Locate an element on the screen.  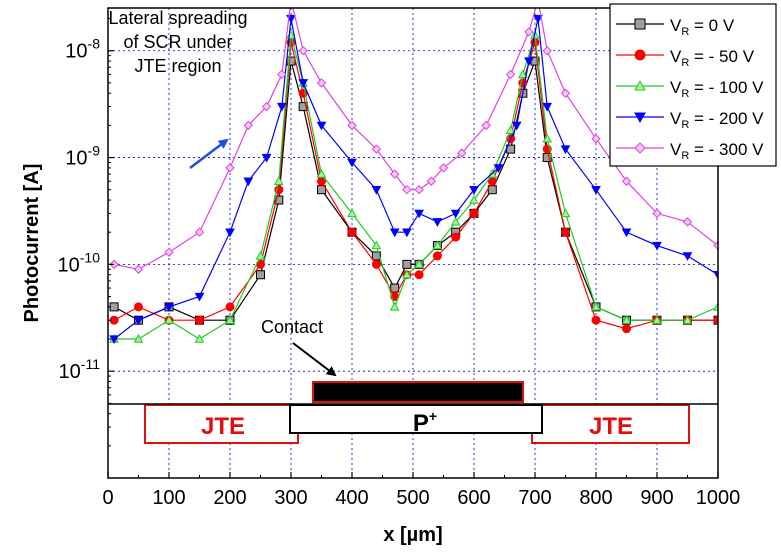
x-tick-label: 800 is located at coordinates (595, 498).